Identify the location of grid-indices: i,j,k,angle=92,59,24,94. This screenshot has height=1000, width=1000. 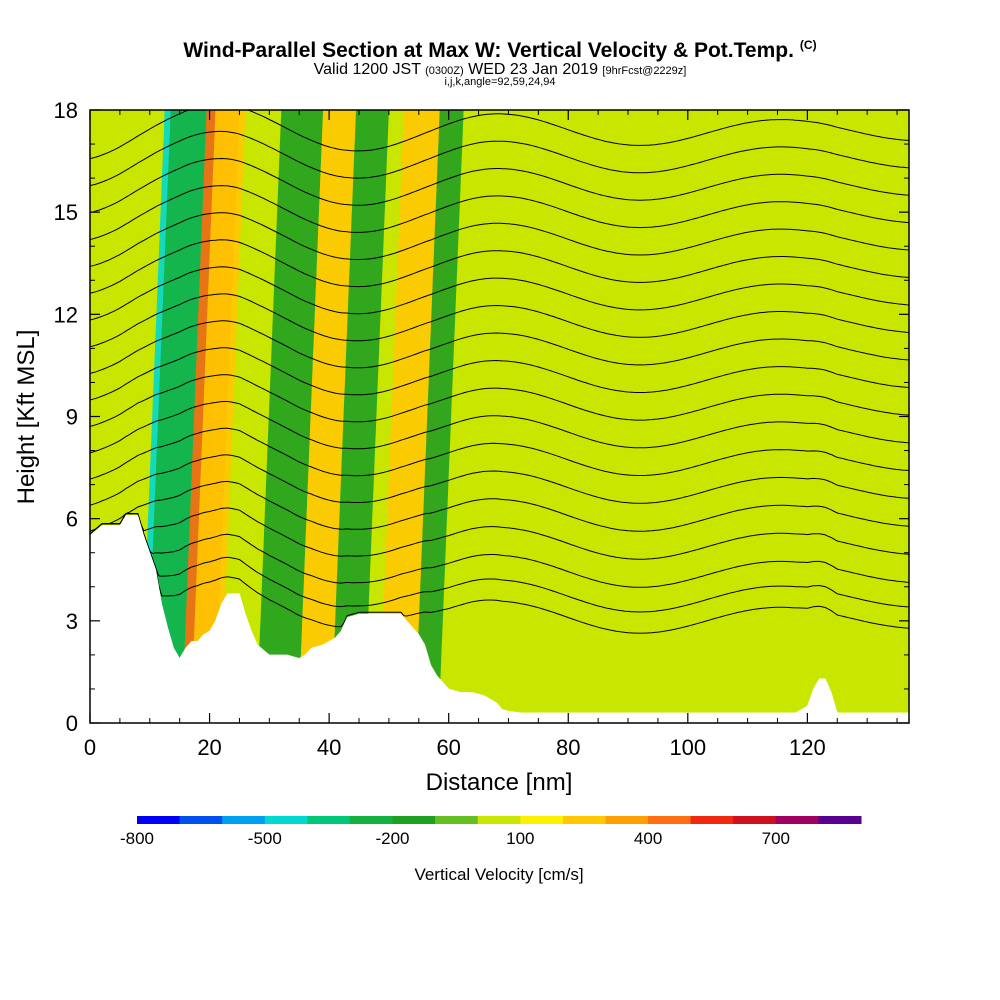
(500, 82).